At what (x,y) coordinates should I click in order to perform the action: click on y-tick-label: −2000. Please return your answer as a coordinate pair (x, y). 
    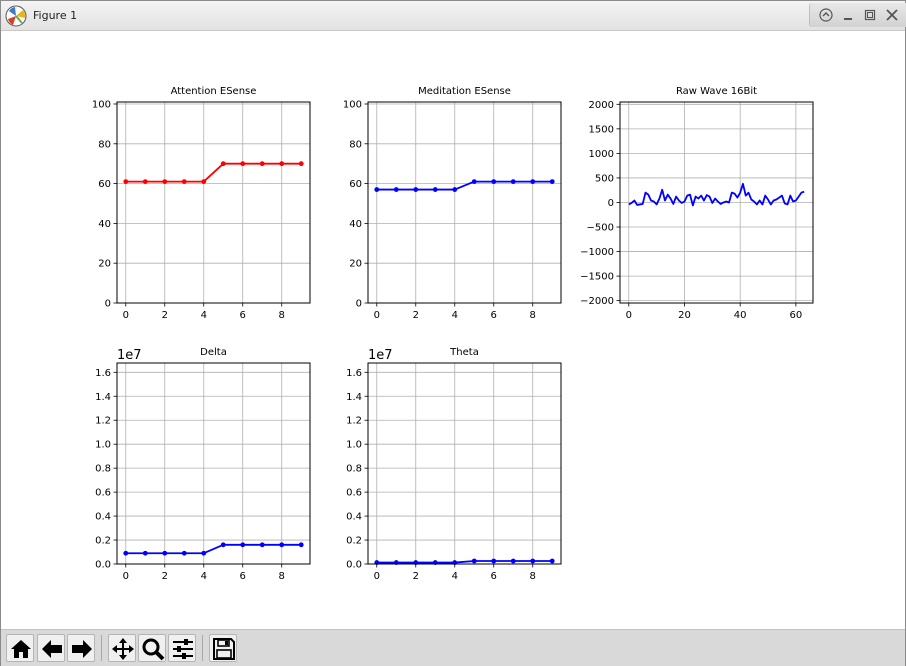
    Looking at the image, I should click on (597, 301).